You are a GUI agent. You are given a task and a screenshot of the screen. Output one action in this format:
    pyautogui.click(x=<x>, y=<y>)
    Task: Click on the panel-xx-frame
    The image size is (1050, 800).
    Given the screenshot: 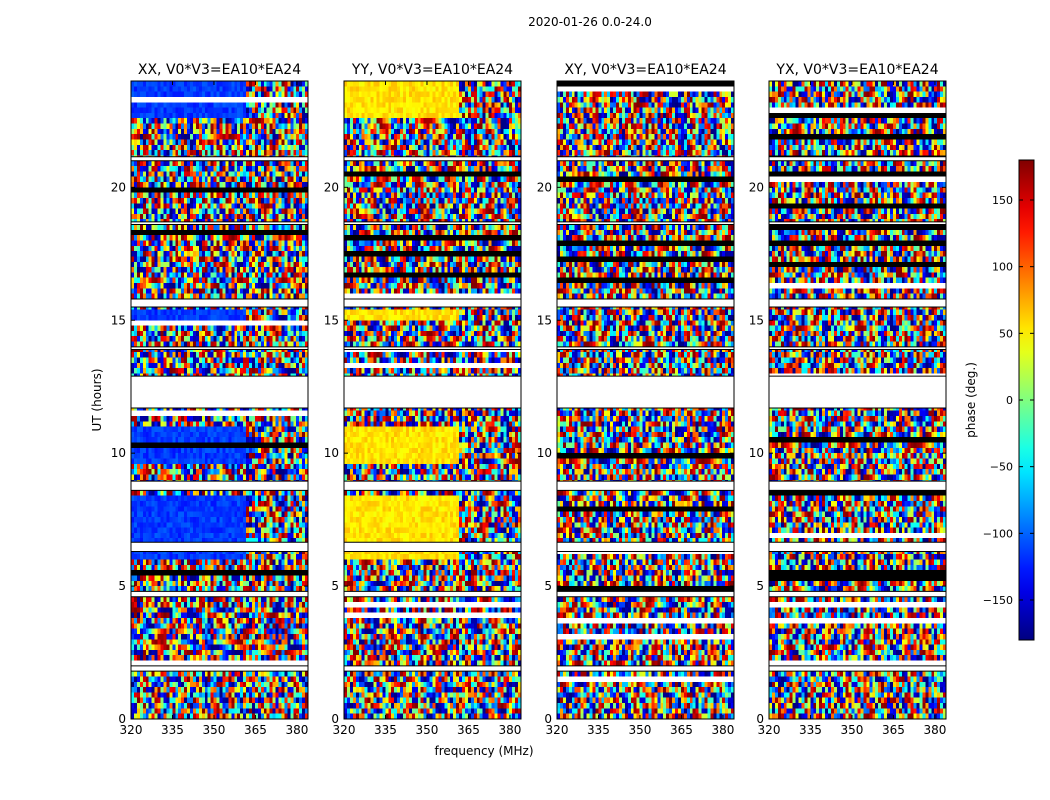 What is the action you would take?
    pyautogui.click(x=219, y=400)
    